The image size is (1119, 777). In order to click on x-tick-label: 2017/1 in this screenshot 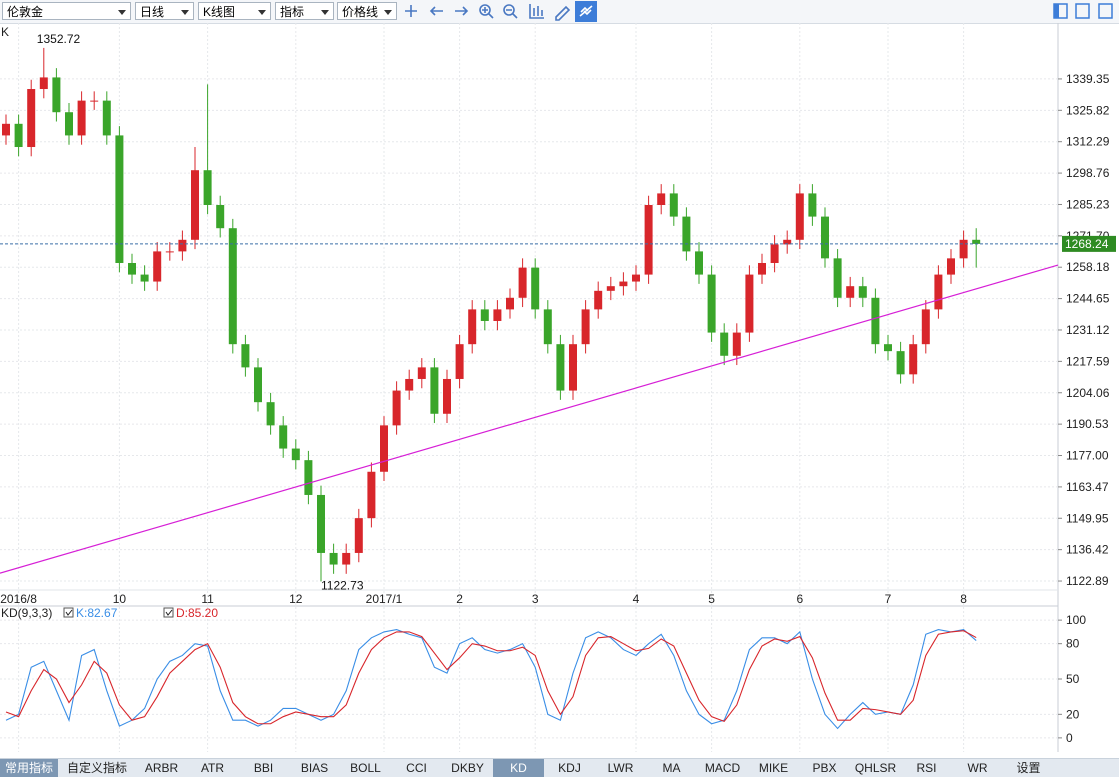, I will do `click(384, 599)`.